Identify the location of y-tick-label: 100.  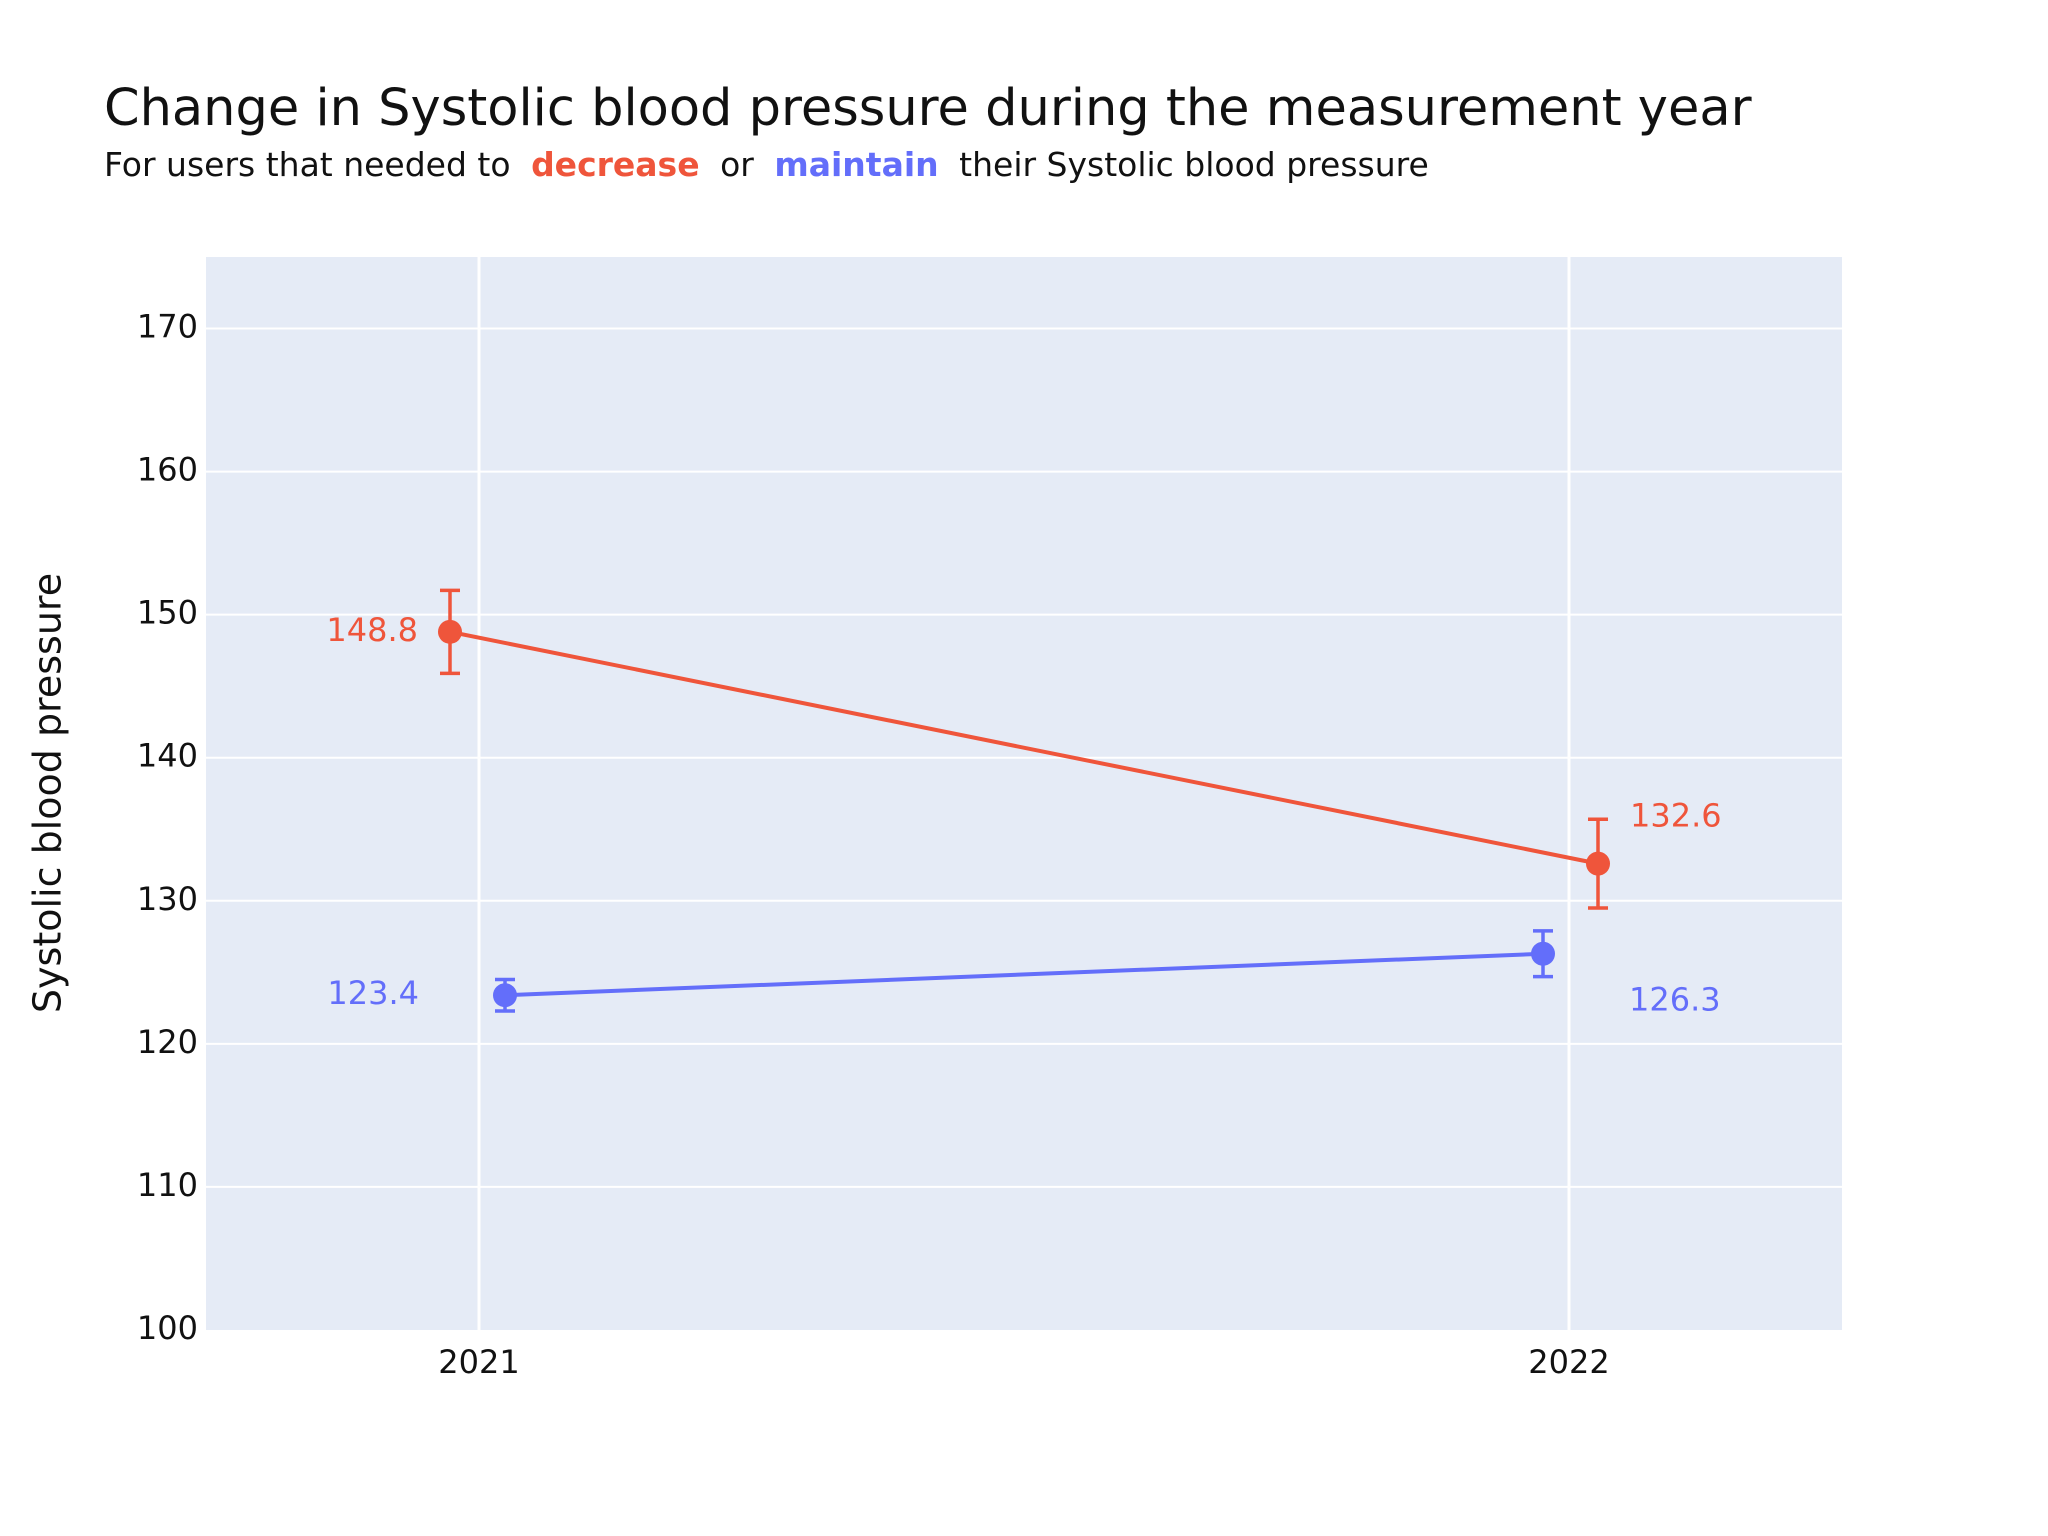
(167, 1328).